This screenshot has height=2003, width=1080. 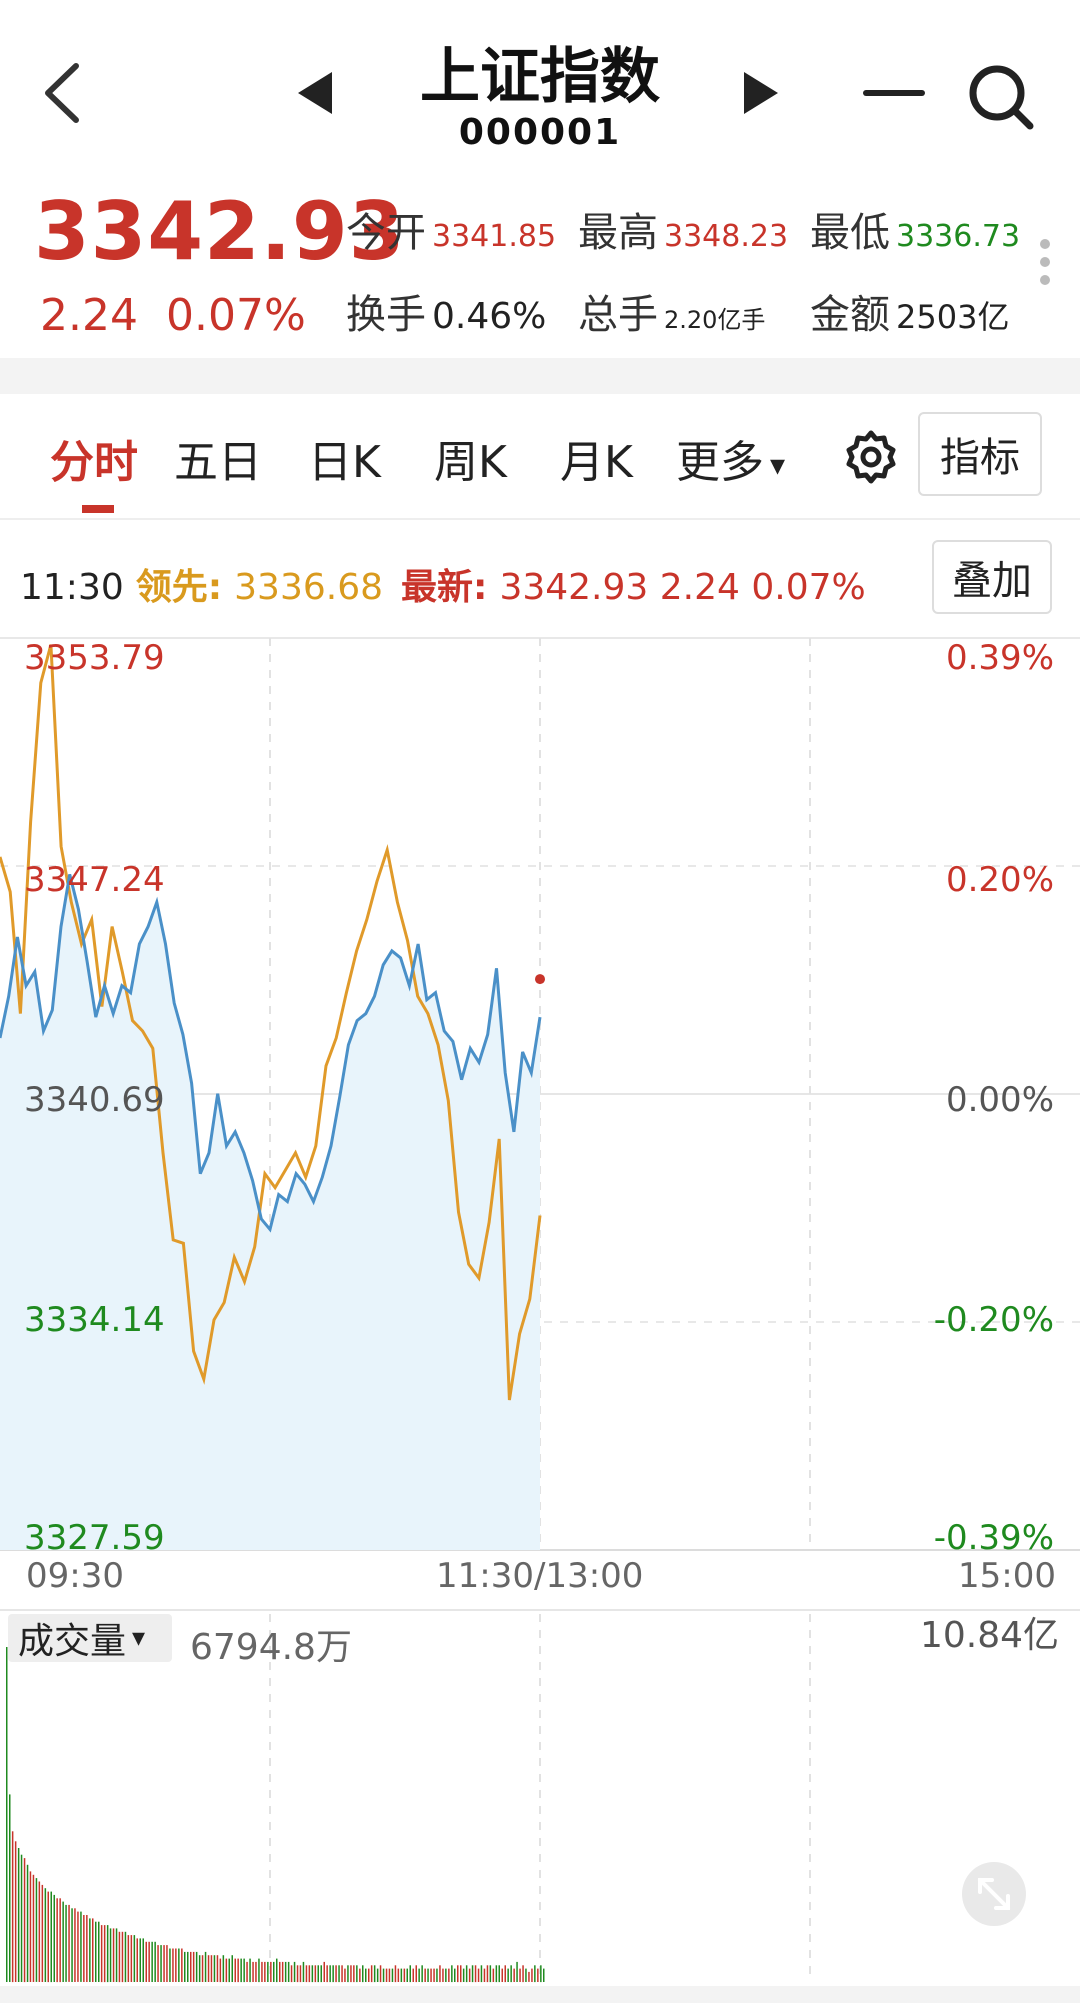 What do you see at coordinates (909, 311) in the screenshot?
I see `stat-amount: 金额 2503亿` at bounding box center [909, 311].